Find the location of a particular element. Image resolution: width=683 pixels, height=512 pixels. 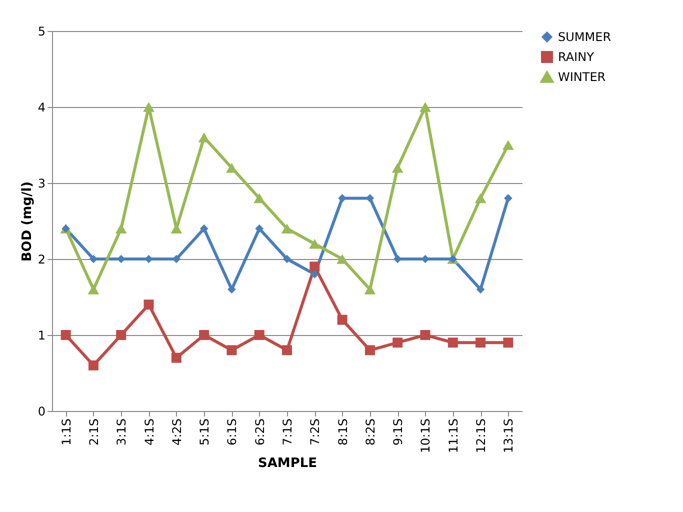

y-tick-label: 3 is located at coordinates (42, 183).